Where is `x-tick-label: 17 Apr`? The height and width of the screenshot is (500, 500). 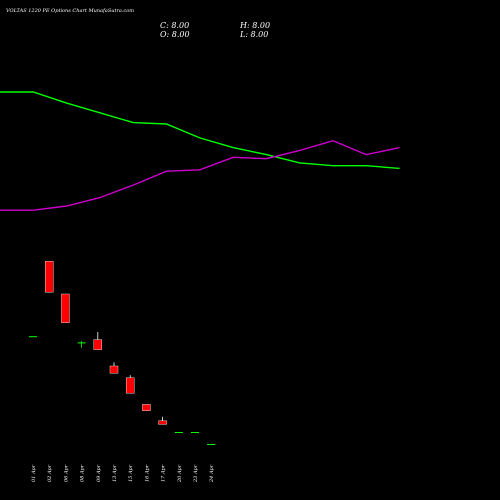 x-tick-label: 17 Apr is located at coordinates (164, 473).